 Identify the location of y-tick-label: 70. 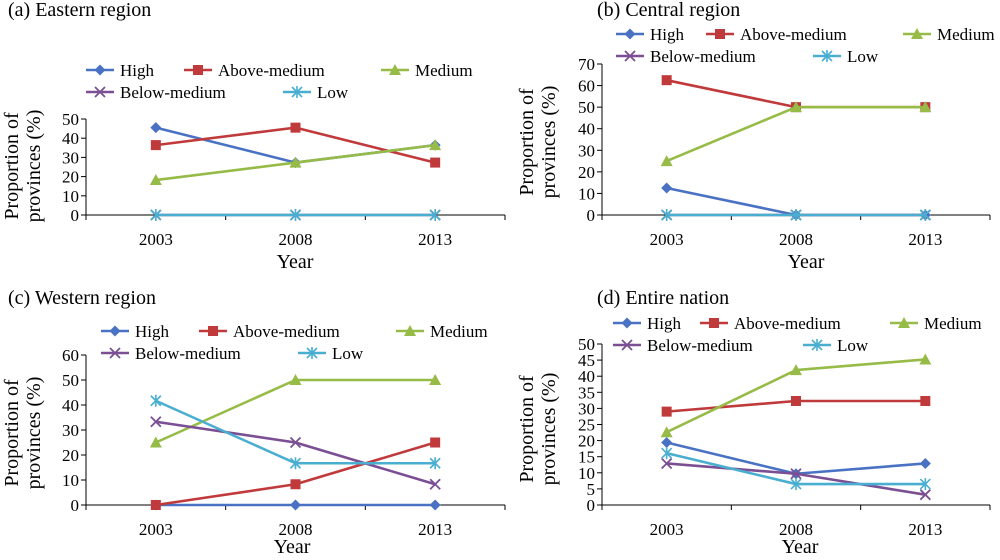
(586, 64).